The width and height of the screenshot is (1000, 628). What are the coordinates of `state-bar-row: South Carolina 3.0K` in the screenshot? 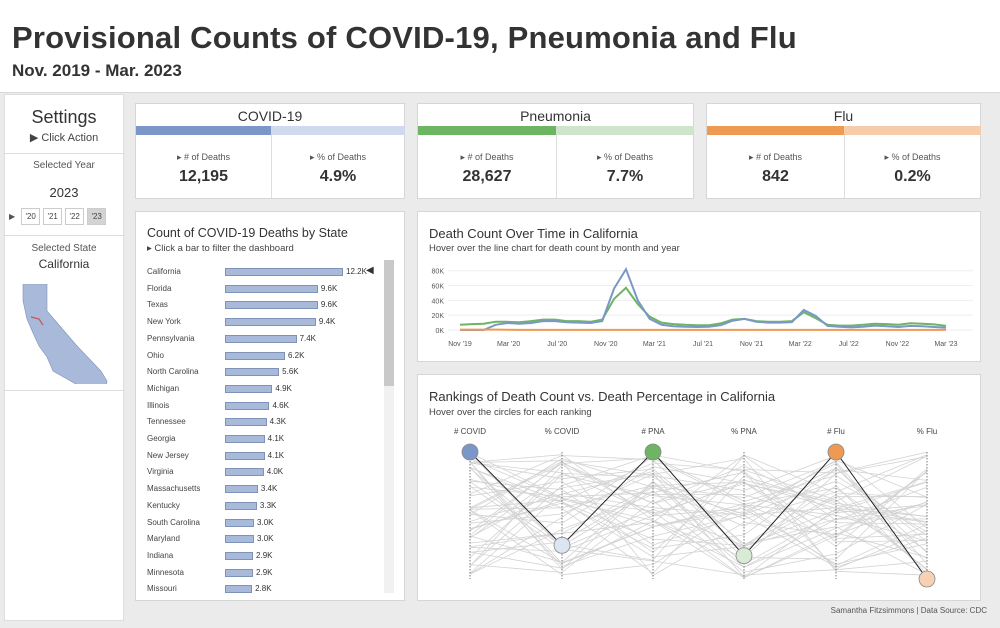 It's located at (258, 525).